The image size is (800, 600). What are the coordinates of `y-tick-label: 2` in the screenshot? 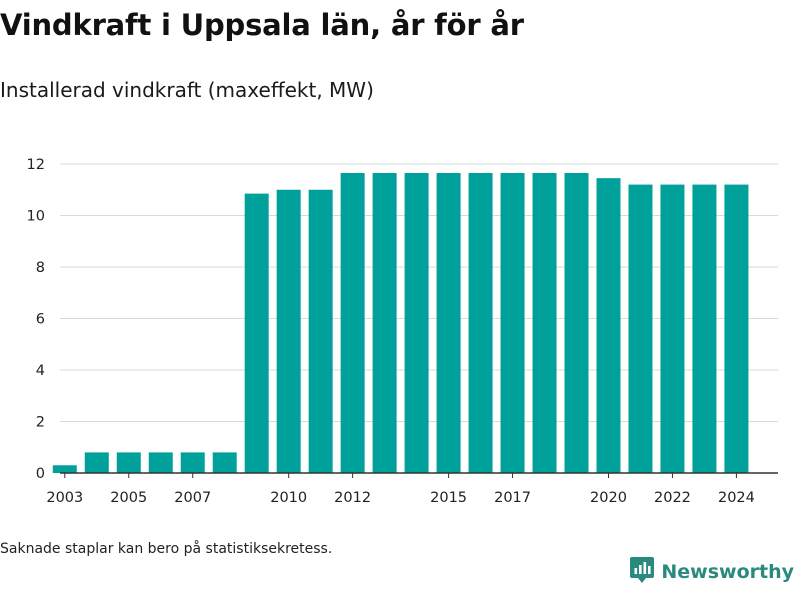 It's located at (40, 423).